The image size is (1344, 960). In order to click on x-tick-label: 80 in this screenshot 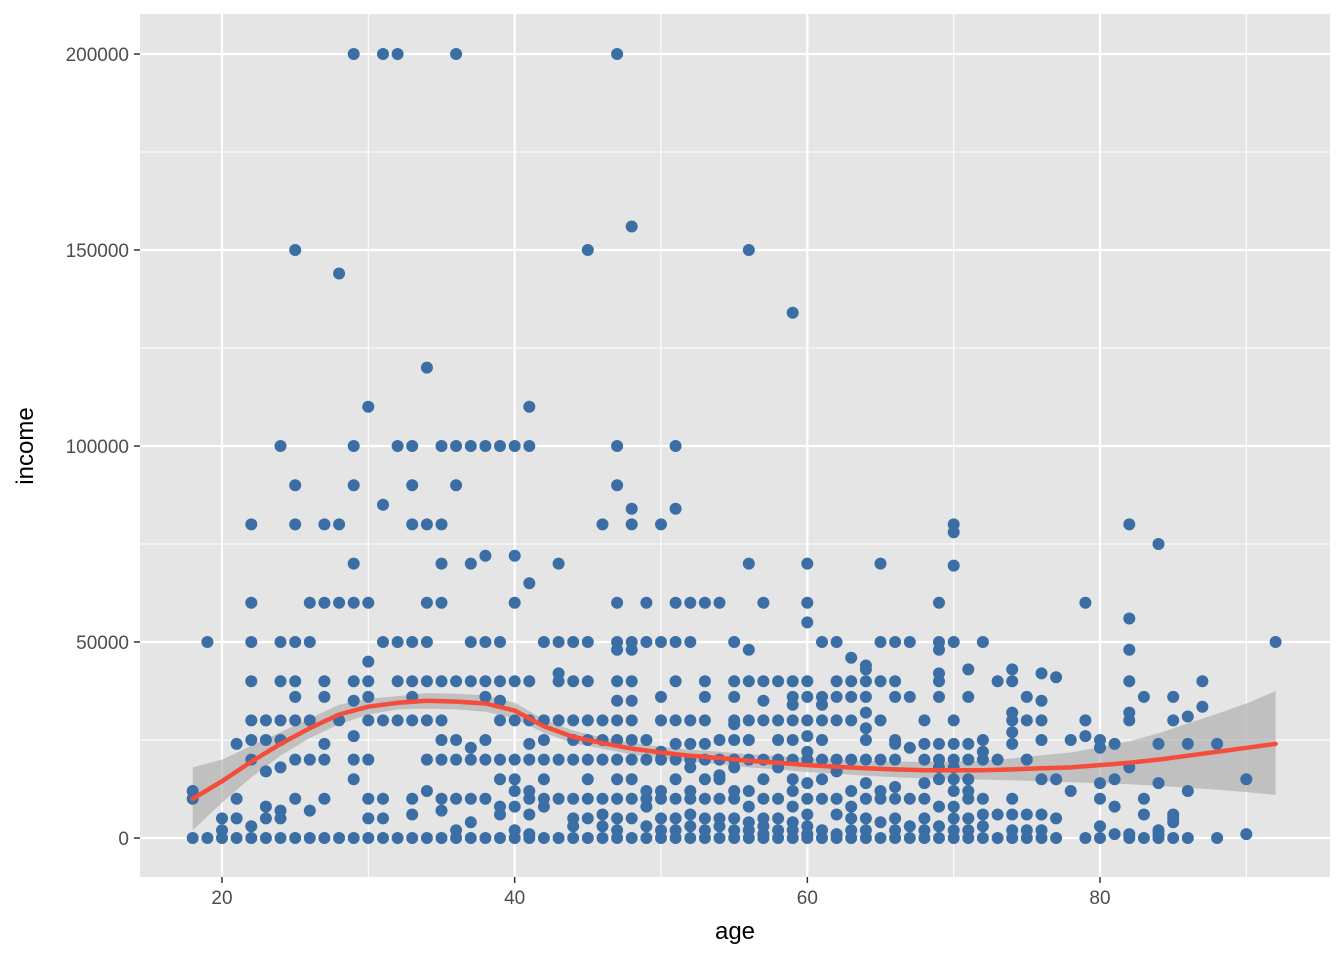, I will do `click(1099, 898)`.